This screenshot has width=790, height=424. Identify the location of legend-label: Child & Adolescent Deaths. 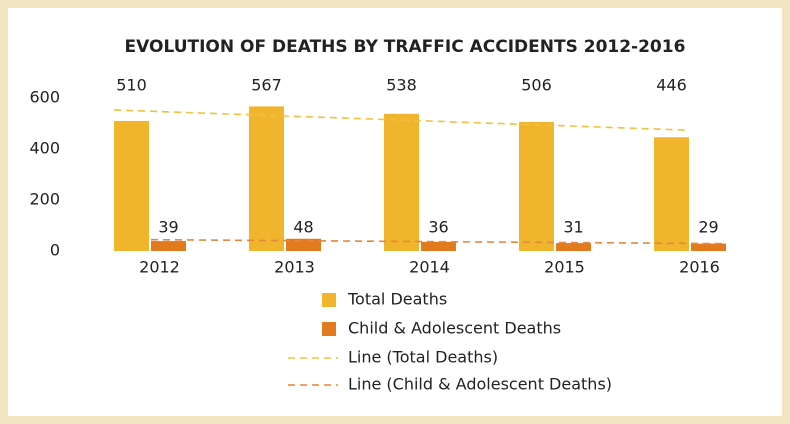
(454, 328).